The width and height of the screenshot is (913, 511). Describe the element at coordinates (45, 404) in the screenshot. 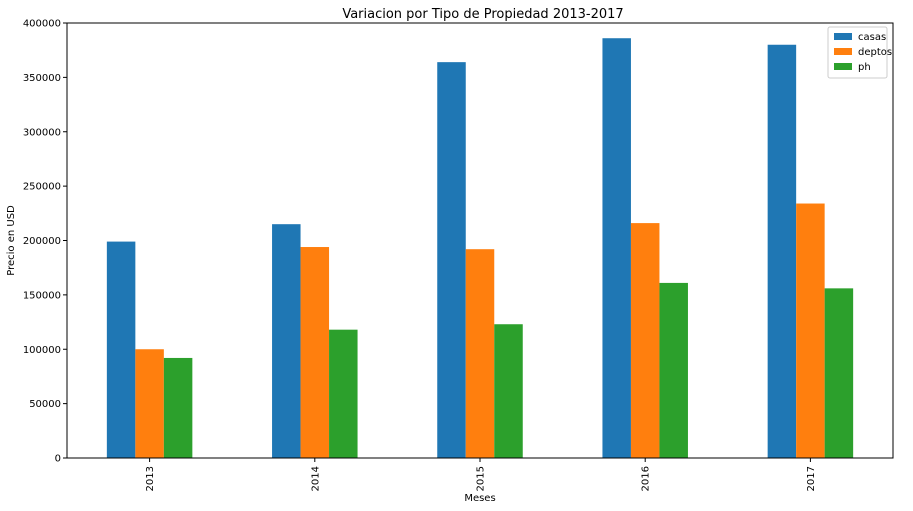

I see `y-tick-label: 50000` at that location.